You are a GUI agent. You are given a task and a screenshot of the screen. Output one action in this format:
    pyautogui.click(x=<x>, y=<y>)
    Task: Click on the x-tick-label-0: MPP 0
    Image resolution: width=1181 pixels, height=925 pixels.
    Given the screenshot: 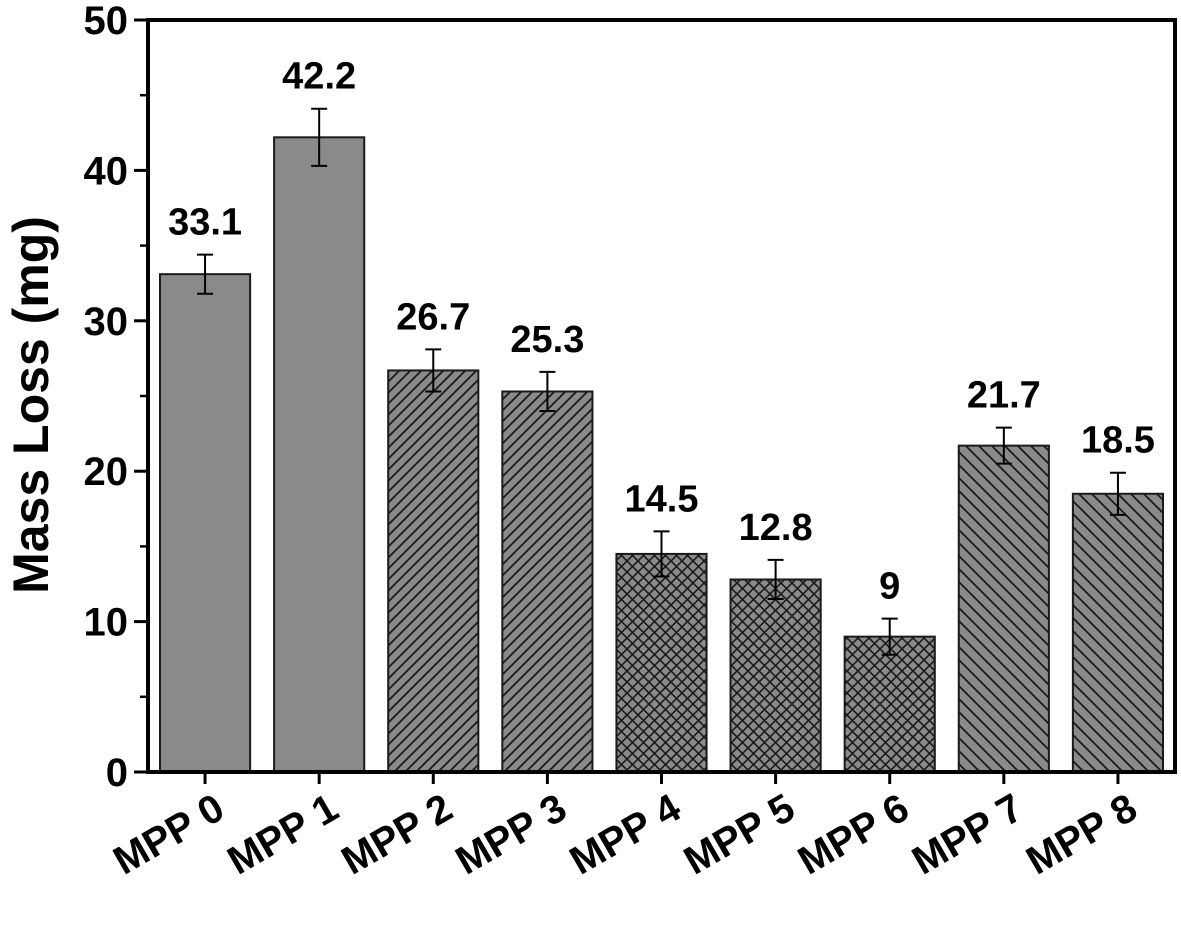 What is the action you would take?
    pyautogui.click(x=168, y=835)
    